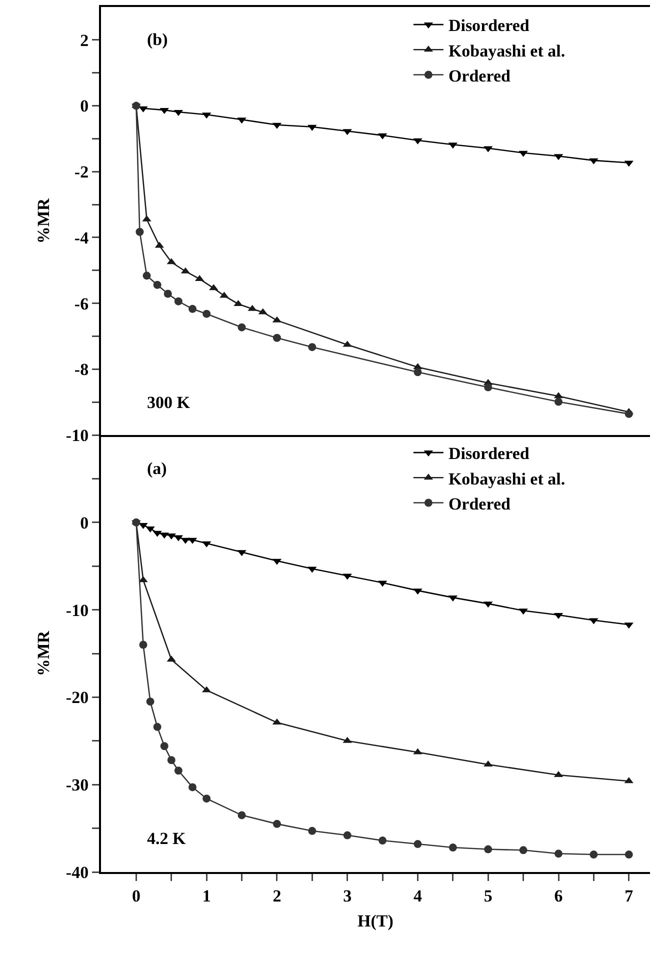 This screenshot has width=660, height=962. Describe the element at coordinates (81, 370) in the screenshot. I see `y-tick-label: -8` at that location.